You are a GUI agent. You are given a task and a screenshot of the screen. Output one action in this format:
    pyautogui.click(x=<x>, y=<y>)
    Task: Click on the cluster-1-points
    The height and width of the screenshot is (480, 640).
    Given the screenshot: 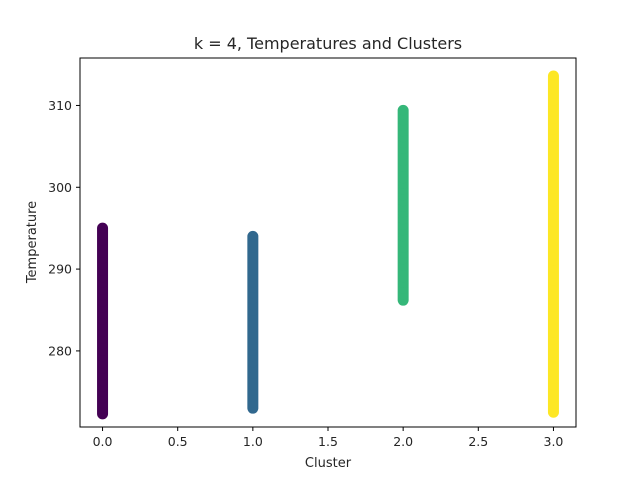 What is the action you would take?
    pyautogui.click(x=253, y=322)
    